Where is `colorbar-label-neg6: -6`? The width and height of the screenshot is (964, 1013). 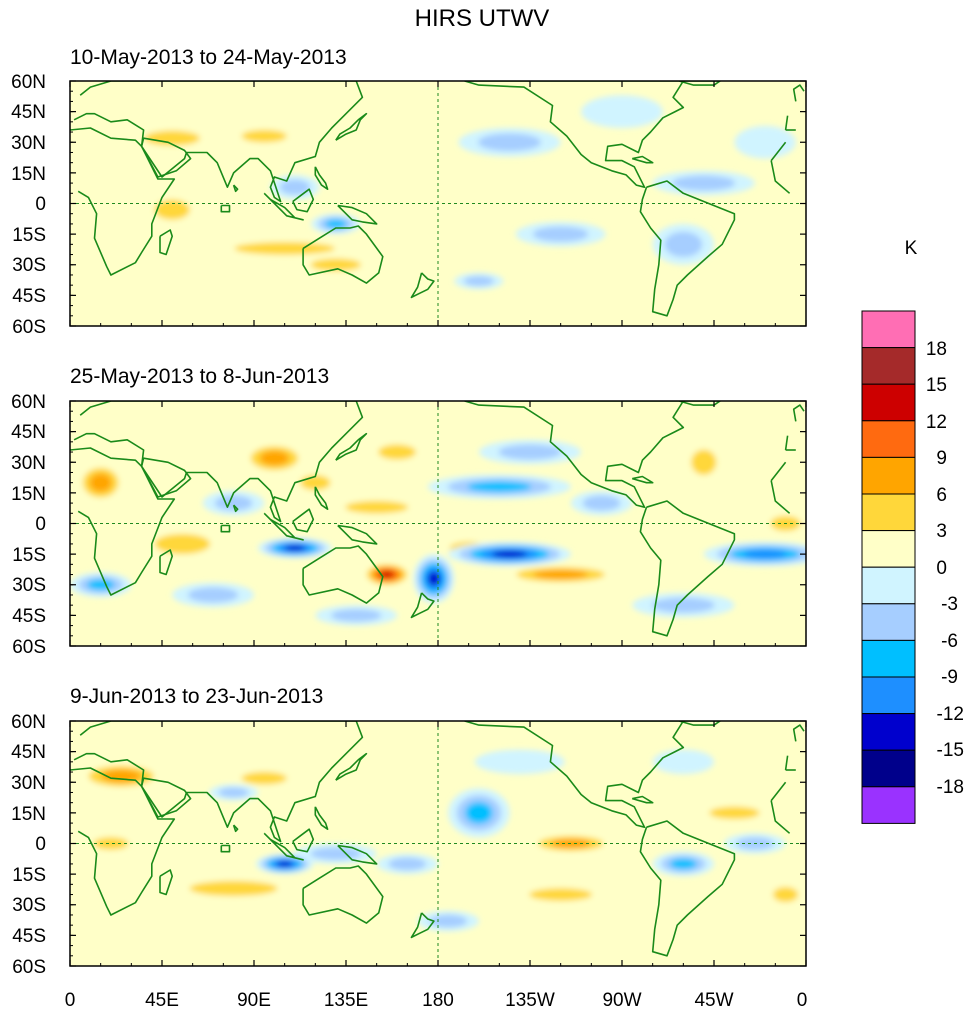 colorbar-label-neg6: -6 is located at coordinates (949, 641).